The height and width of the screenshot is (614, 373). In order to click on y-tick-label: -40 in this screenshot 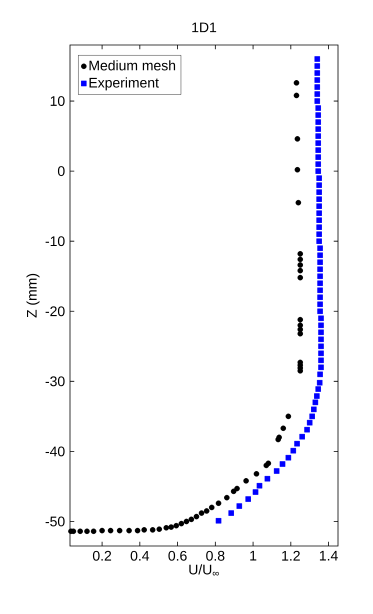, I will do `click(55, 451)`.